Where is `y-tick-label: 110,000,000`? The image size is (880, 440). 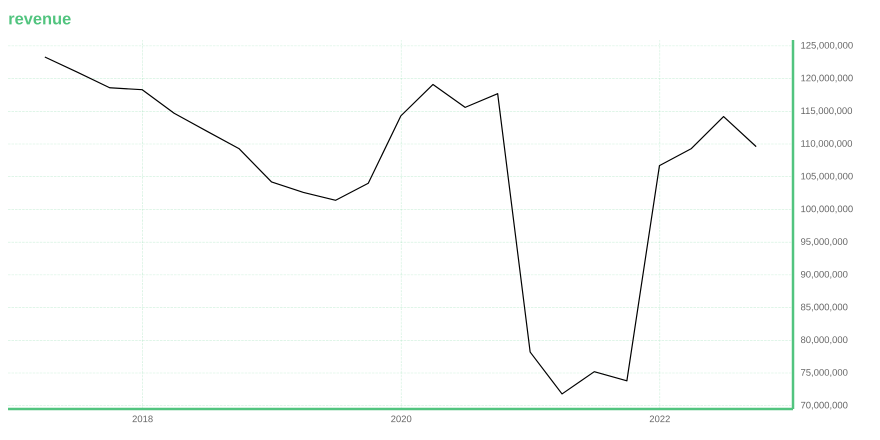 y-tick-label: 110,000,000 is located at coordinates (826, 144).